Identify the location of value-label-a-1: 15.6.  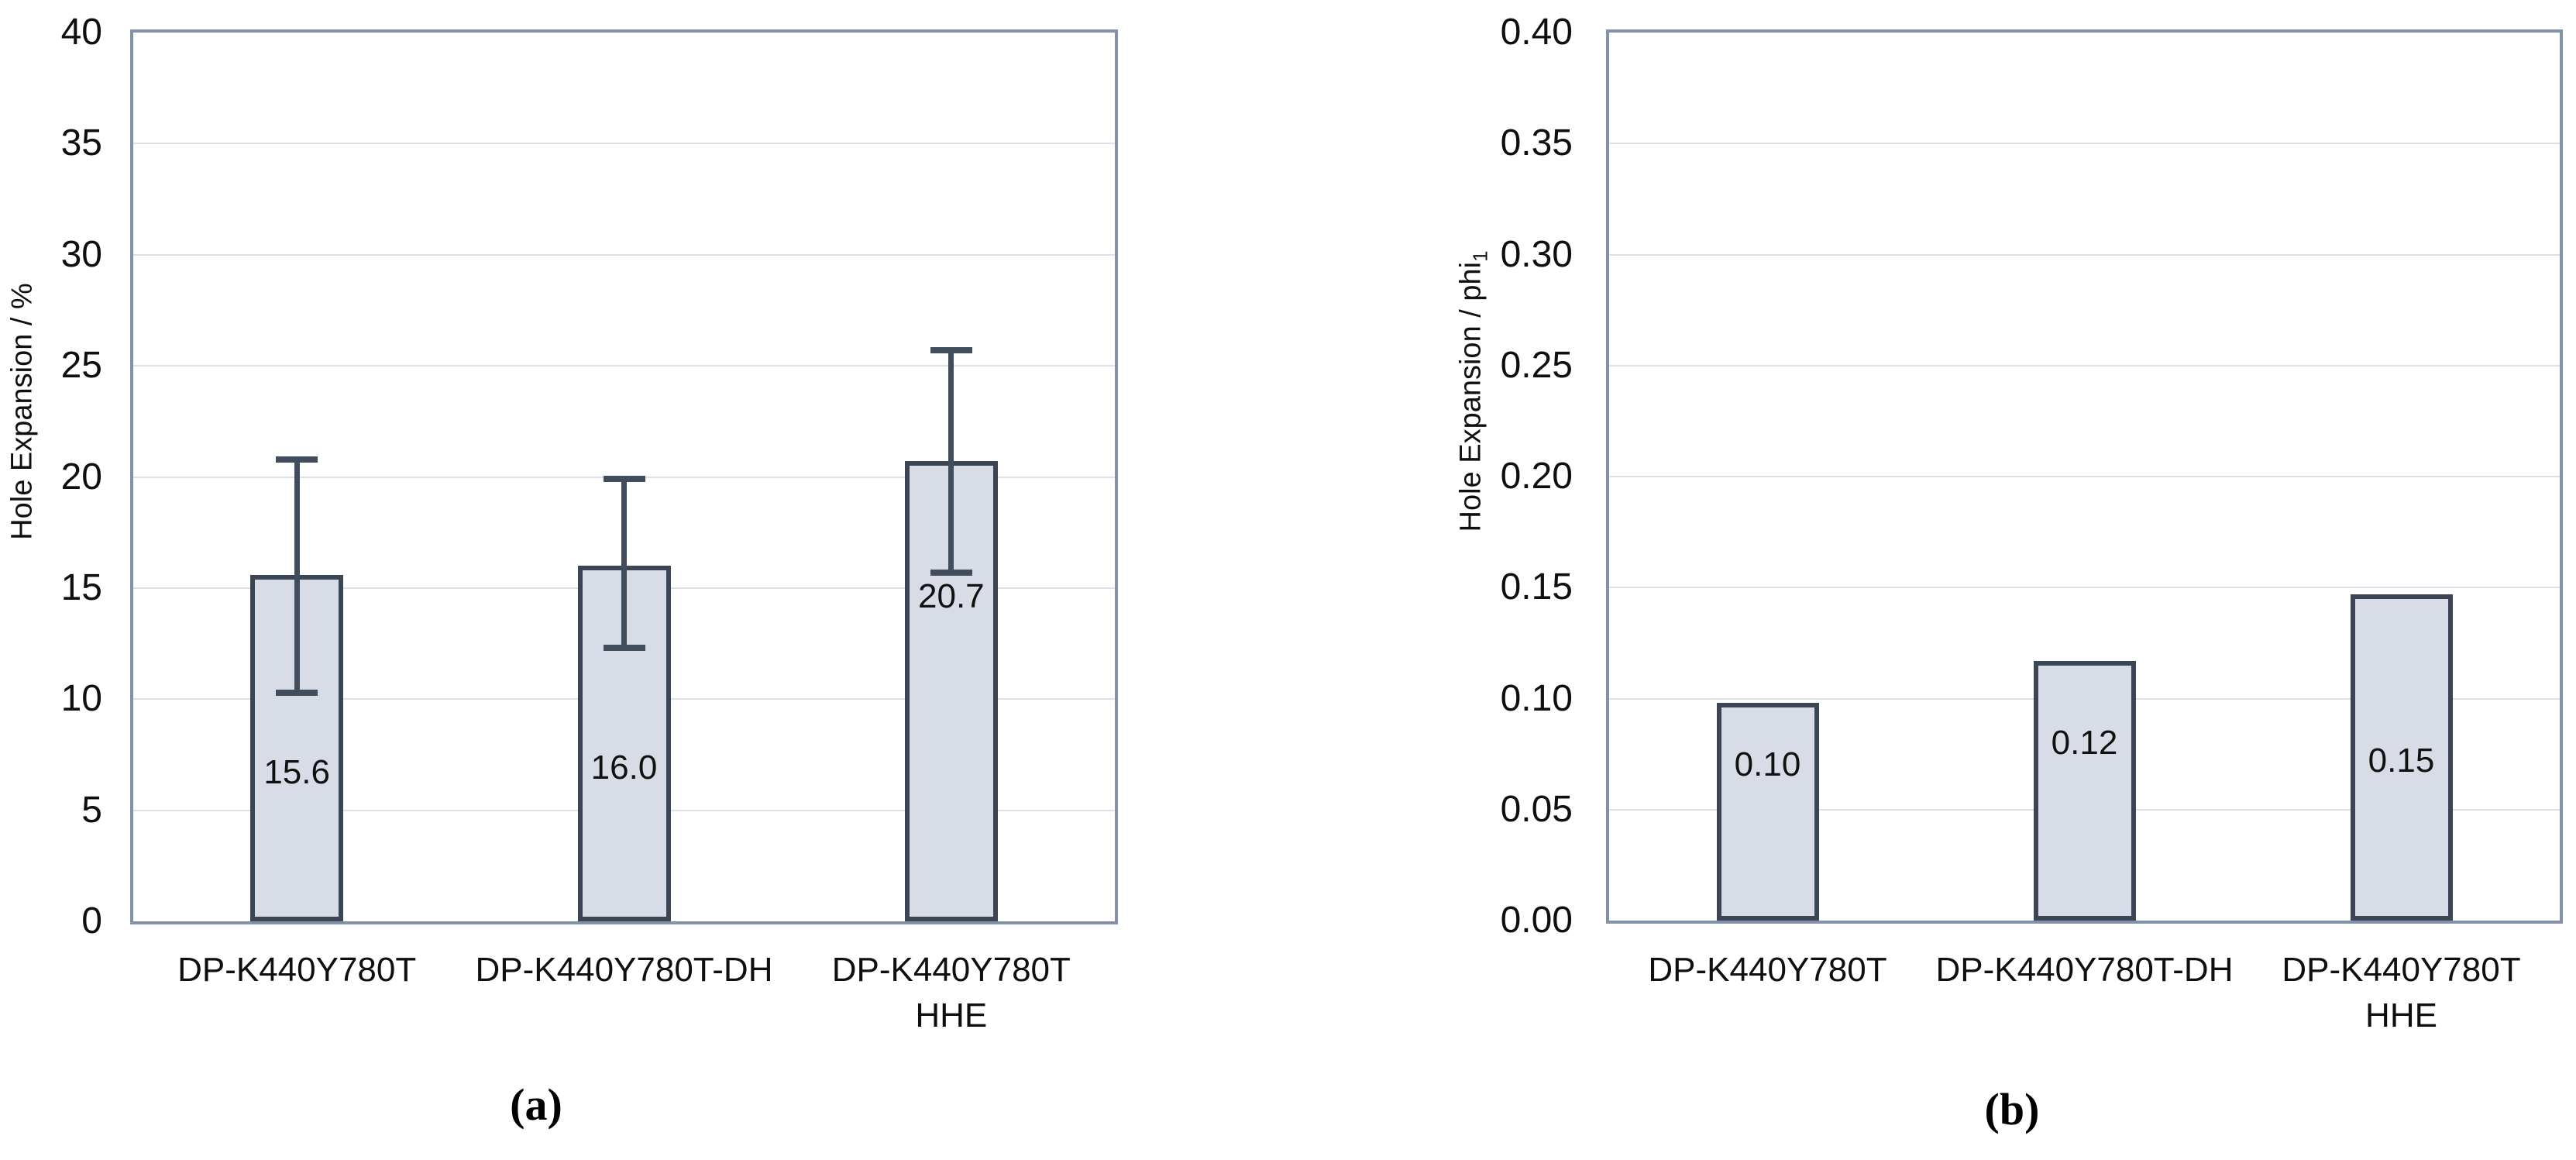
(296, 771).